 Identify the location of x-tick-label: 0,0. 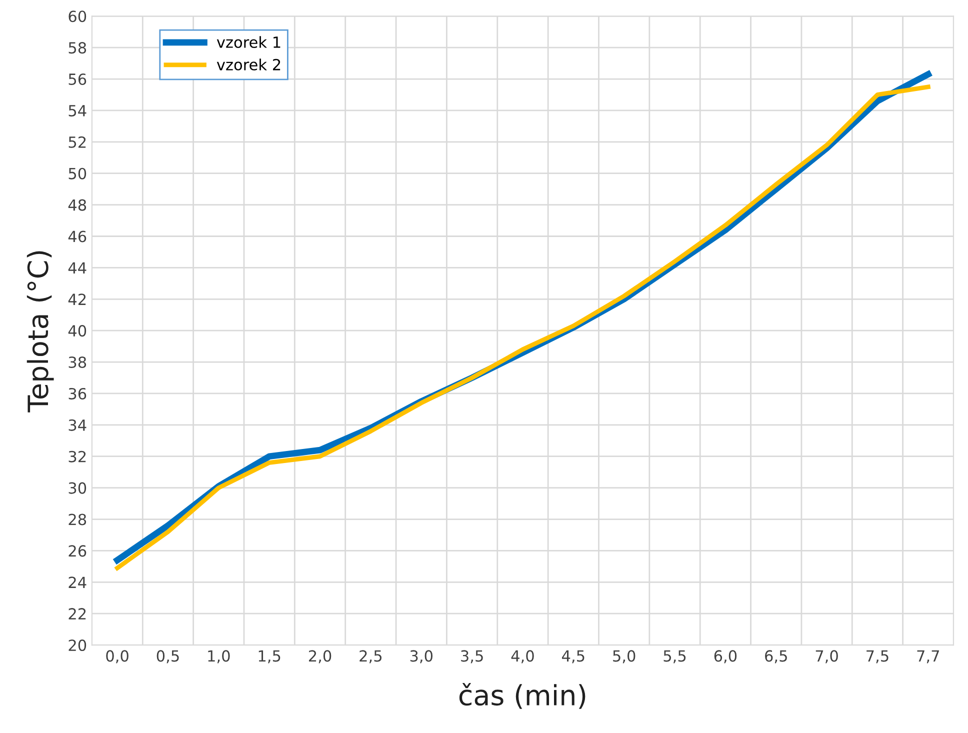
(117, 657).